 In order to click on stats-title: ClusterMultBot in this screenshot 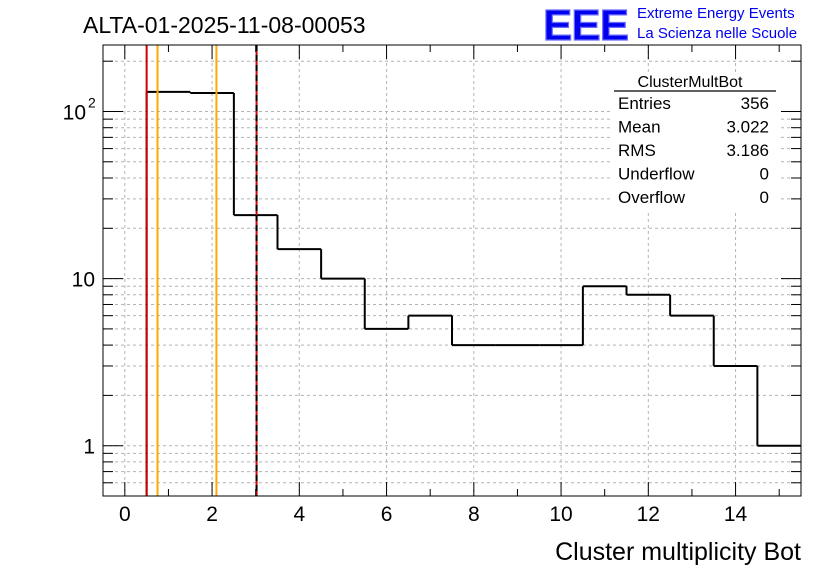, I will do `click(690, 82)`.